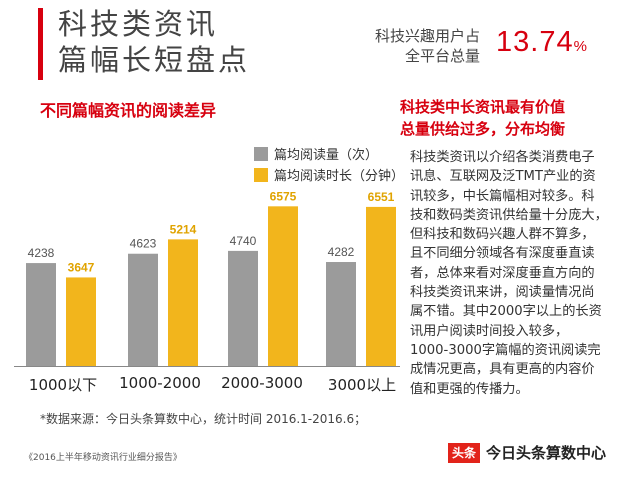 This screenshot has width=640, height=480. Describe the element at coordinates (339, 176) in the screenshot. I see `legend-label-duration: 篇均阅读时长（分钟）` at that location.